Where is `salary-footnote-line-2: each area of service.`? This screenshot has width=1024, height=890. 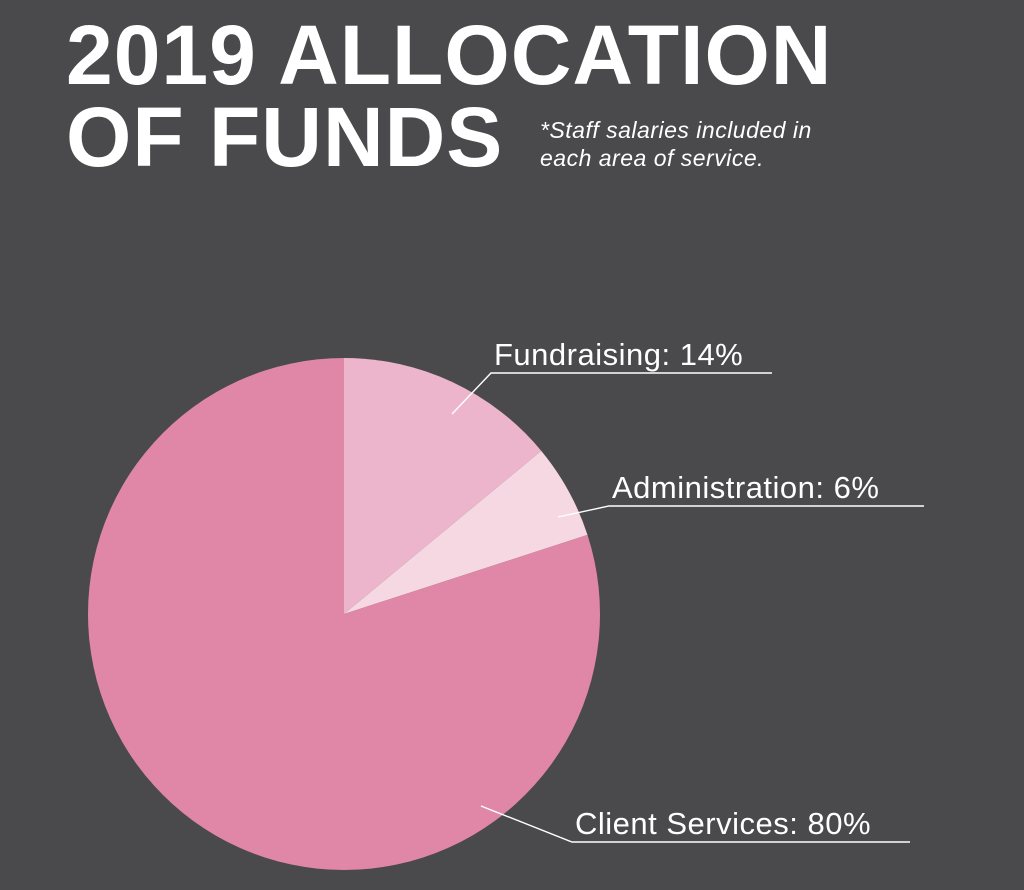 salary-footnote-line-2: each area of service. is located at coordinates (652, 158).